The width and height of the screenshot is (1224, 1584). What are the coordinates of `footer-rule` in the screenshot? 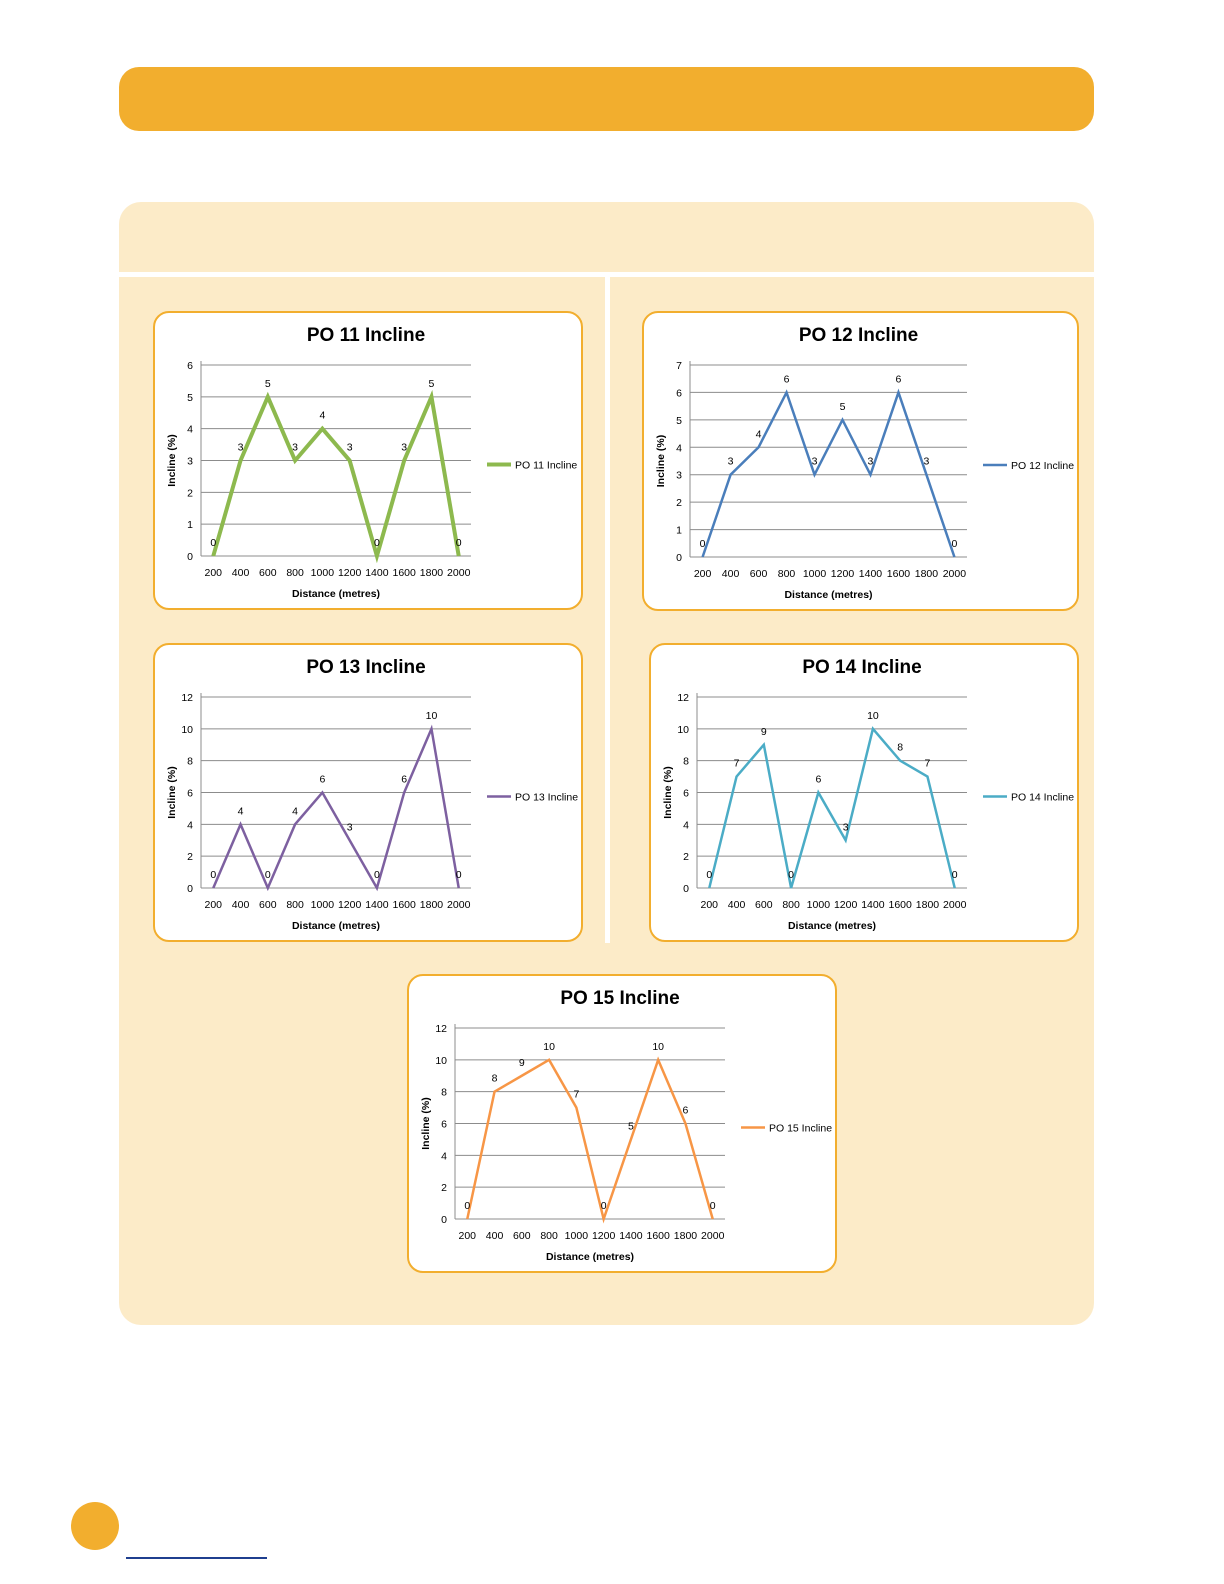 It's located at (196, 1558).